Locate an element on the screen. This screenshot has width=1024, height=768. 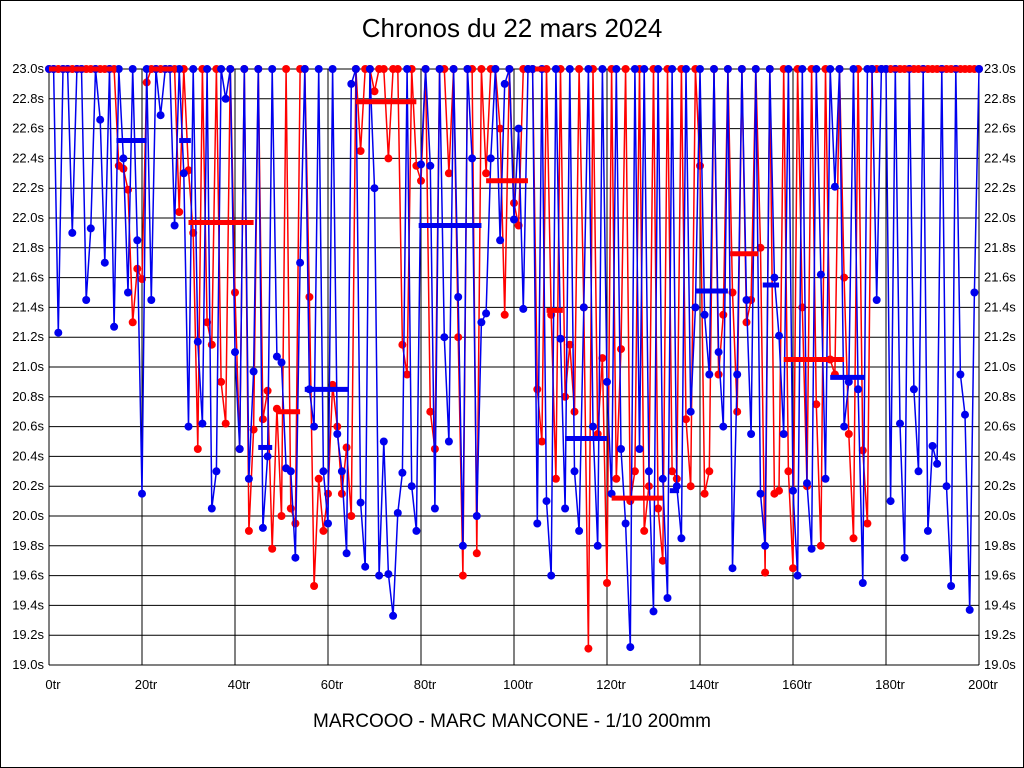
svg-text: 20.4s is located at coordinates (1000, 455).